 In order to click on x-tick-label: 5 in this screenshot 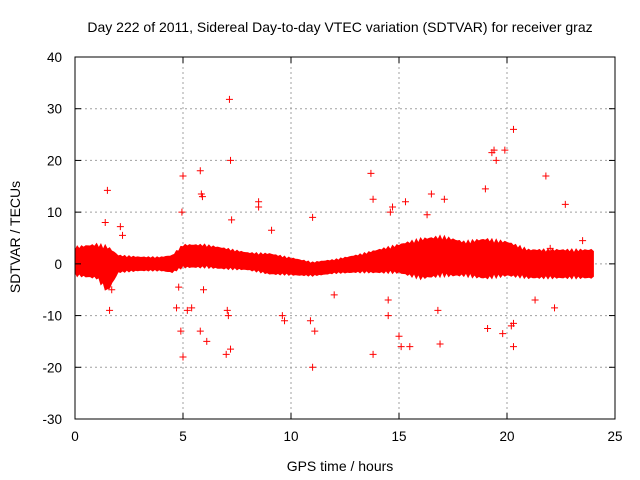, I will do `click(183, 436)`.